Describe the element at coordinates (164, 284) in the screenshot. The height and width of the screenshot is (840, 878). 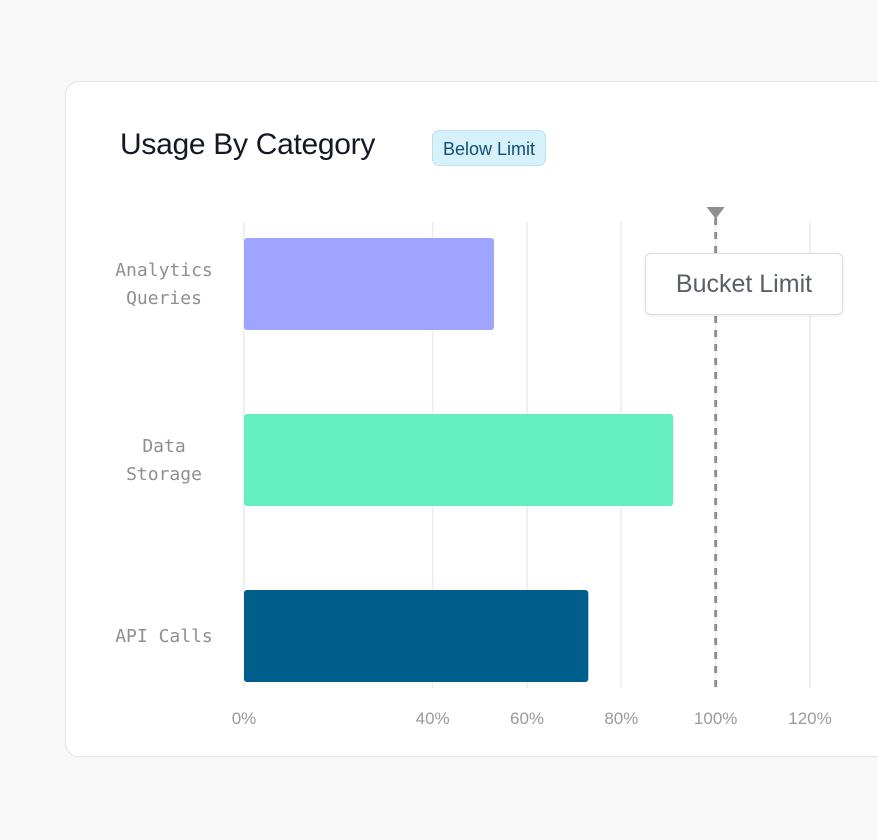
I see `category-label: Analytics Queries` at that location.